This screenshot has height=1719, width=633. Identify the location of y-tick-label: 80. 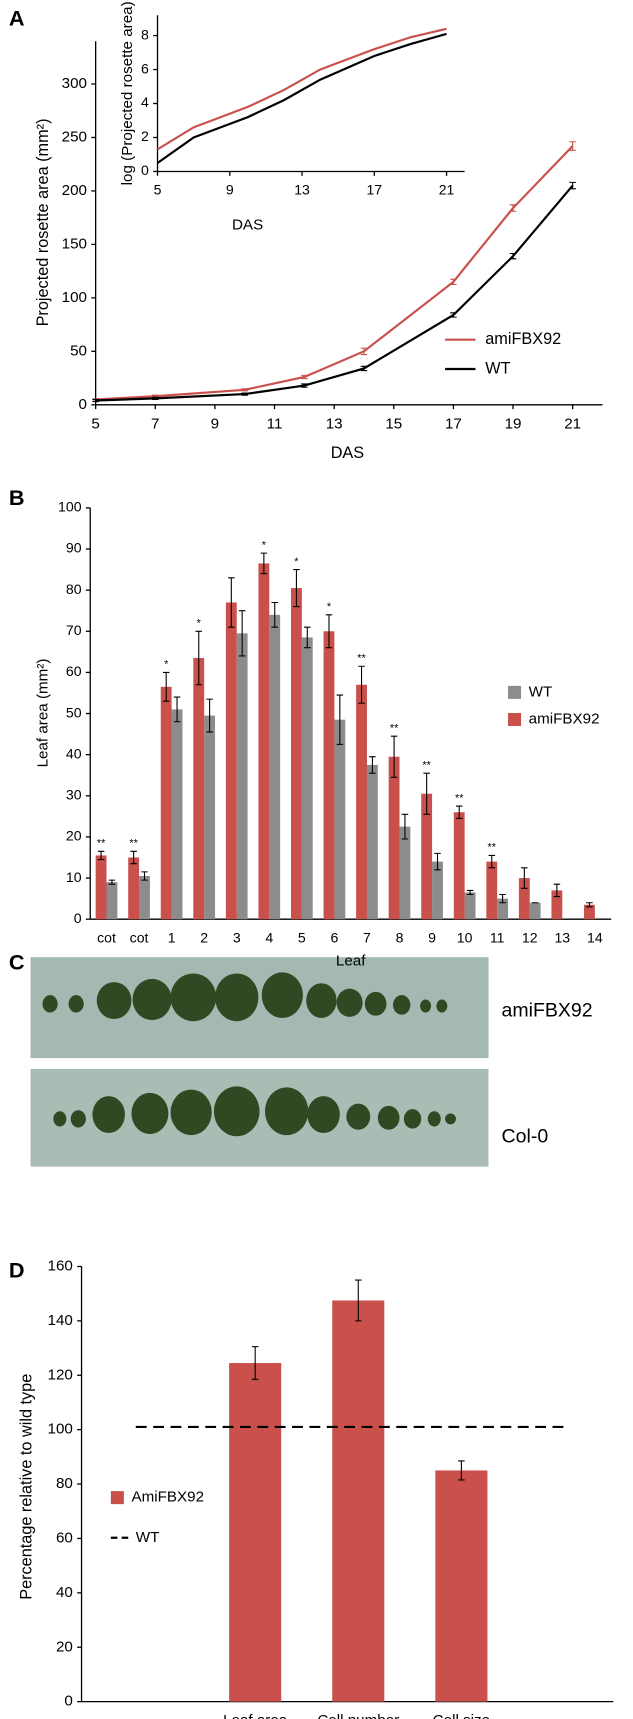
(74, 589).